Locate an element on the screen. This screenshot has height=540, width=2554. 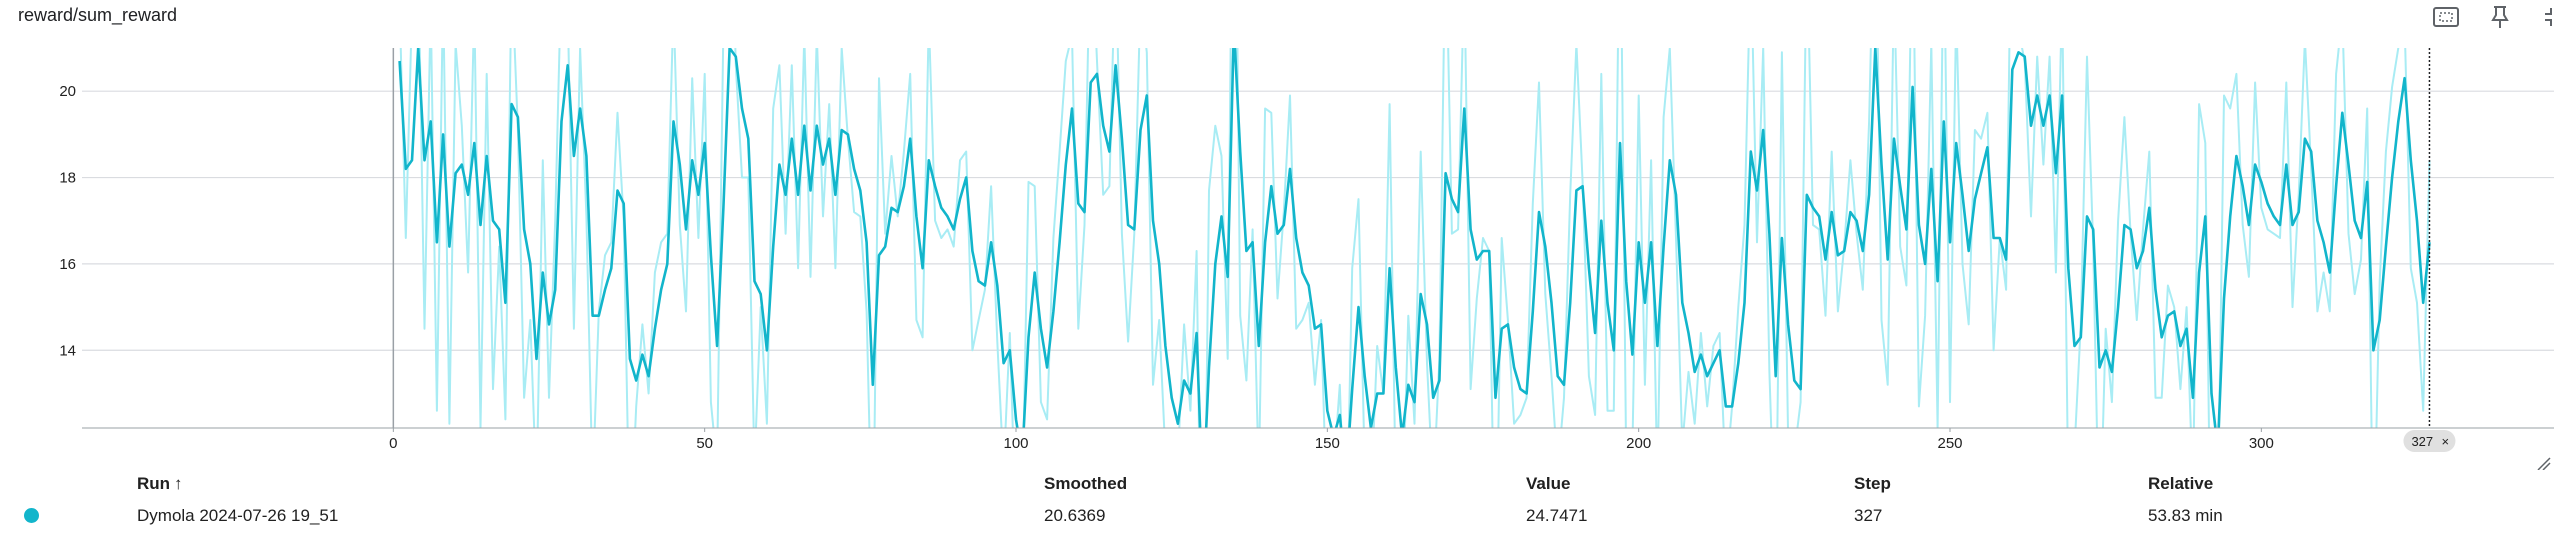
row-run-name: Dymola 2024-07-26 19_51 is located at coordinates (238, 515).